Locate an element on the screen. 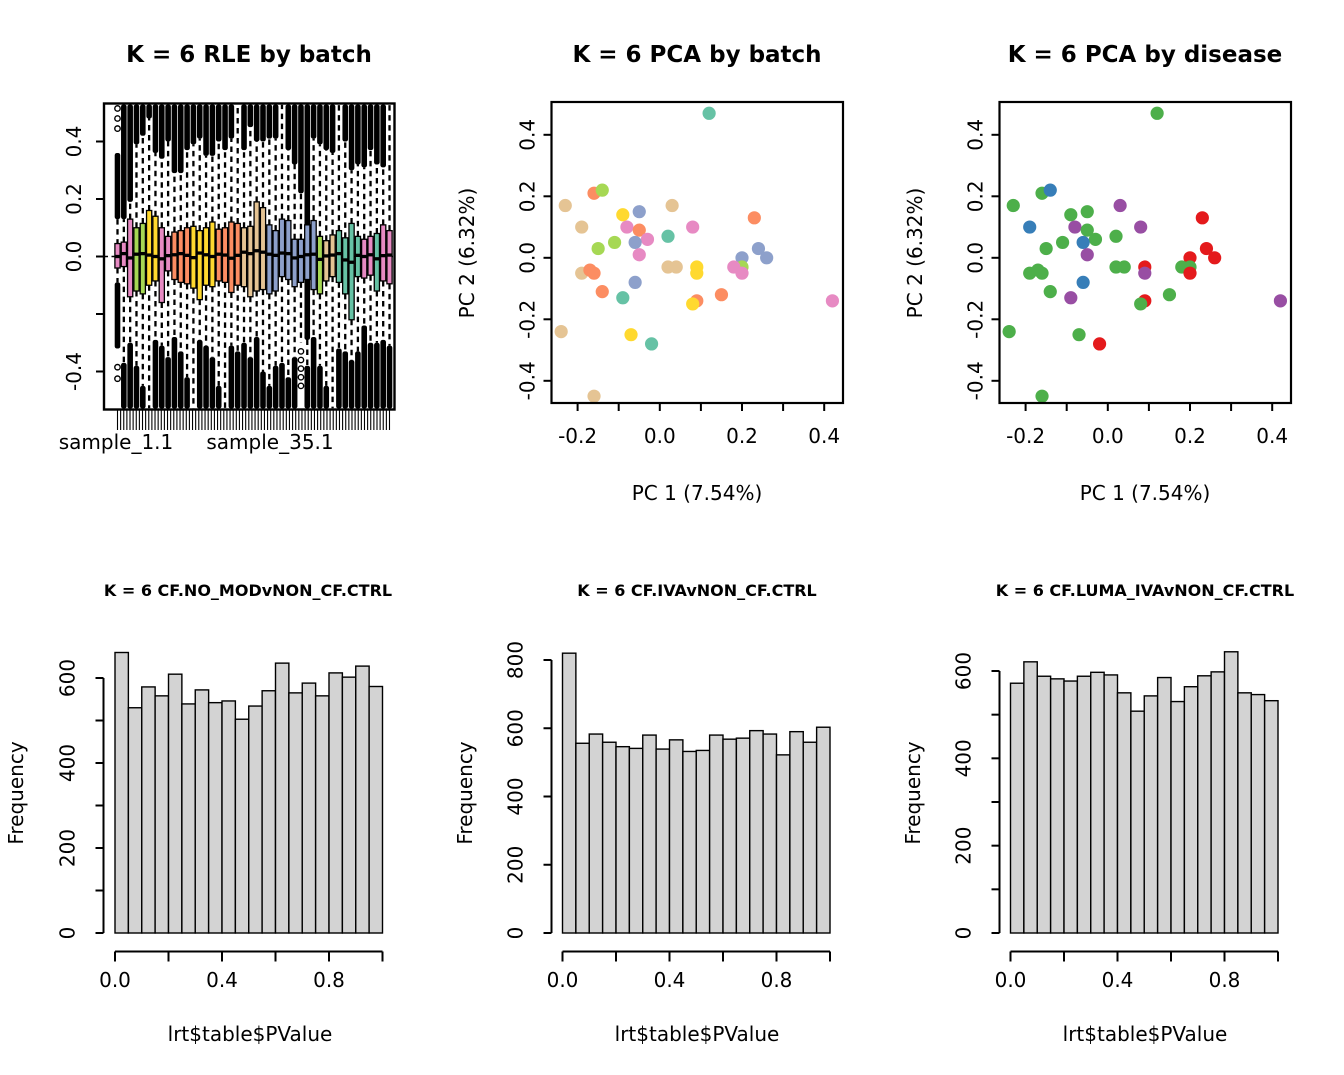  hist-iva-panel: 0 200 400 600 800 0.0 0.4 0.8 is located at coordinates (667, 816).